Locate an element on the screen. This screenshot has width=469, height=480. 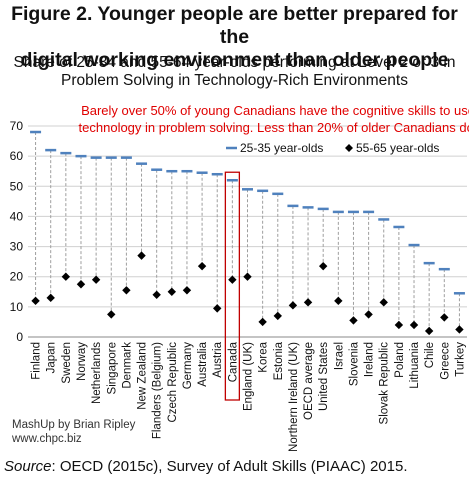
x-label-canada: Canada is located at coordinates (233, 361).